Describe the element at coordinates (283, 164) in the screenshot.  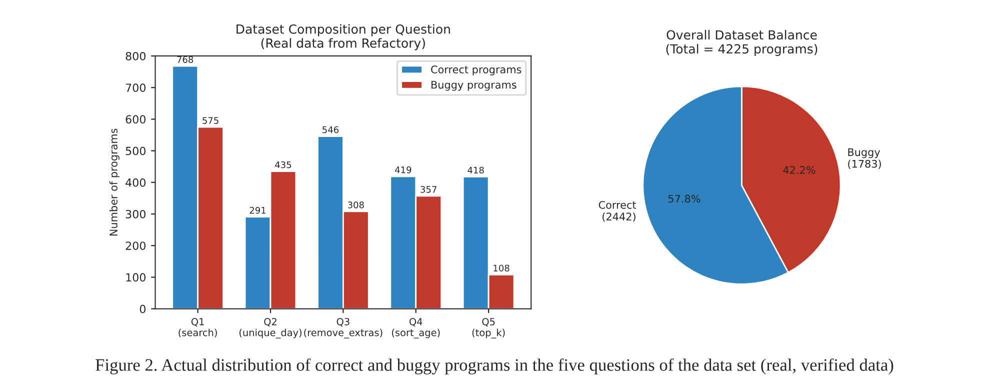
I see `data-label: 435` at that location.